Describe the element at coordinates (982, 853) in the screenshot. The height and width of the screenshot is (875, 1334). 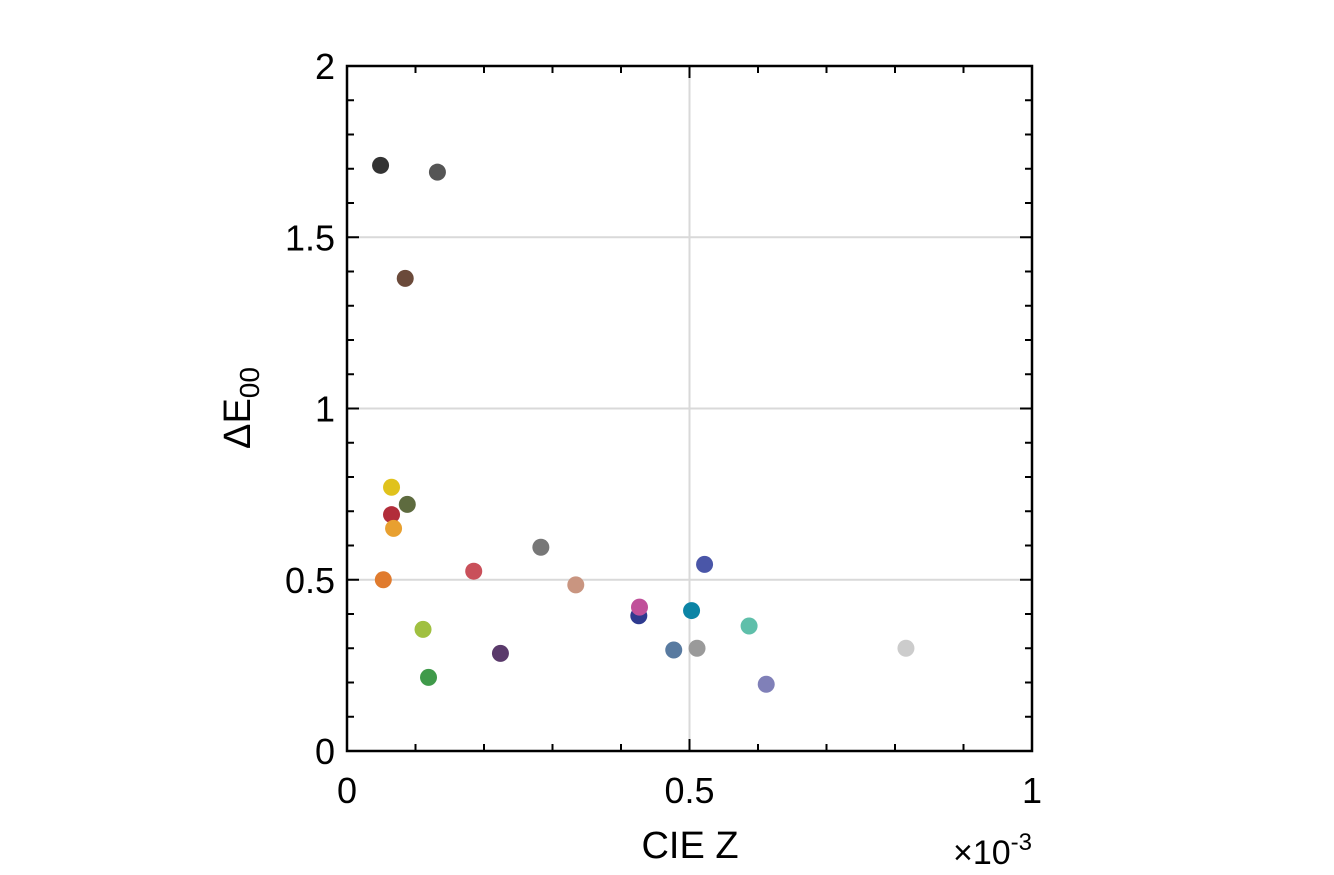
I see `x-axis-multiplier-base: ×10` at that location.